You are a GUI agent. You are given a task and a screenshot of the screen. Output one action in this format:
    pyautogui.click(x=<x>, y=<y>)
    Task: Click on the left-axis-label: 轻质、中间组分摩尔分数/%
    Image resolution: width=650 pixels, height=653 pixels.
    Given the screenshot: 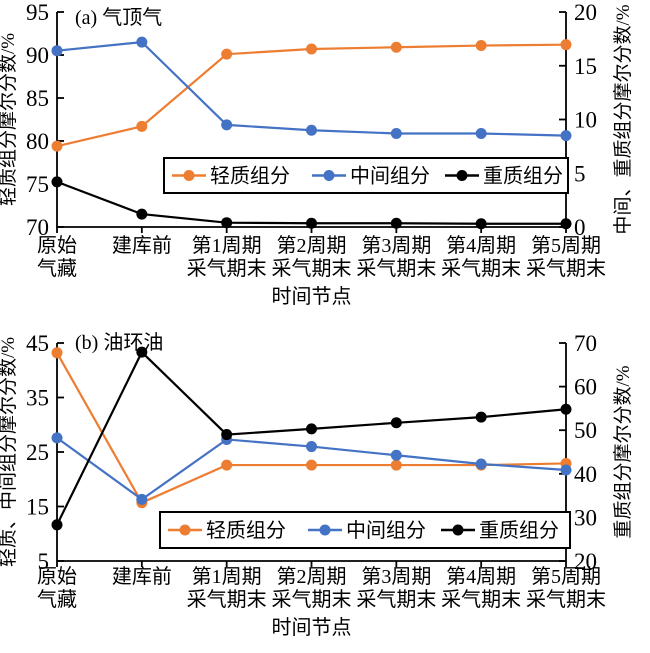 What is the action you would take?
    pyautogui.click(x=9, y=452)
    